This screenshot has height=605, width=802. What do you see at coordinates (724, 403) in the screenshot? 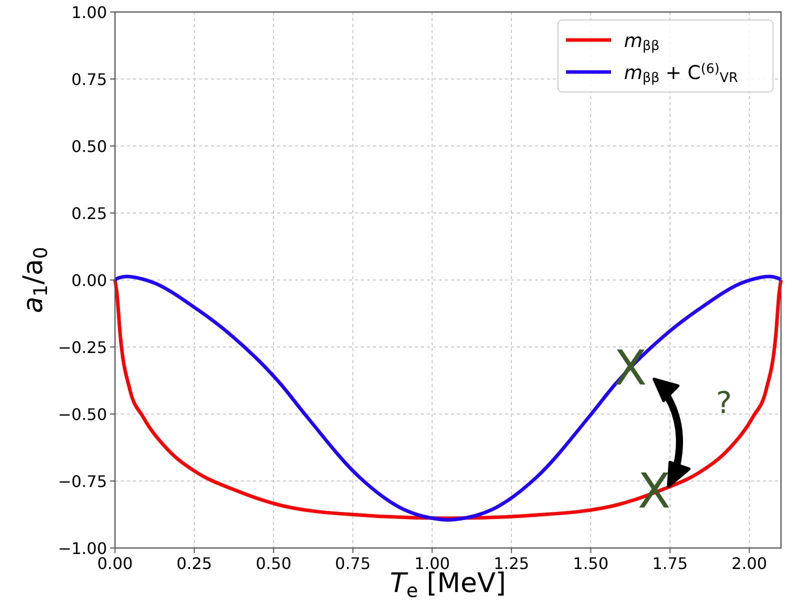
I see `annotation: ?` at bounding box center [724, 403].